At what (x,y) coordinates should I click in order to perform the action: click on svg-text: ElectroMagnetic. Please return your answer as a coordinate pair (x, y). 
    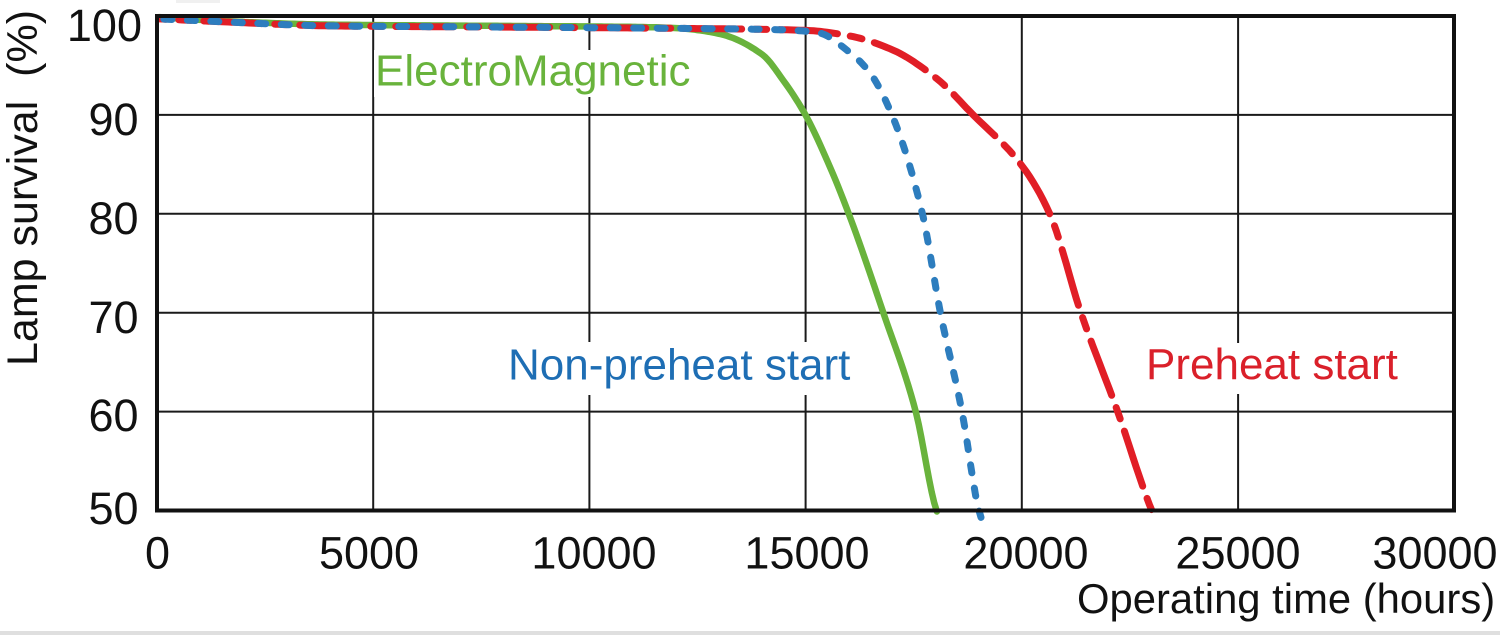
    Looking at the image, I should click on (532, 71).